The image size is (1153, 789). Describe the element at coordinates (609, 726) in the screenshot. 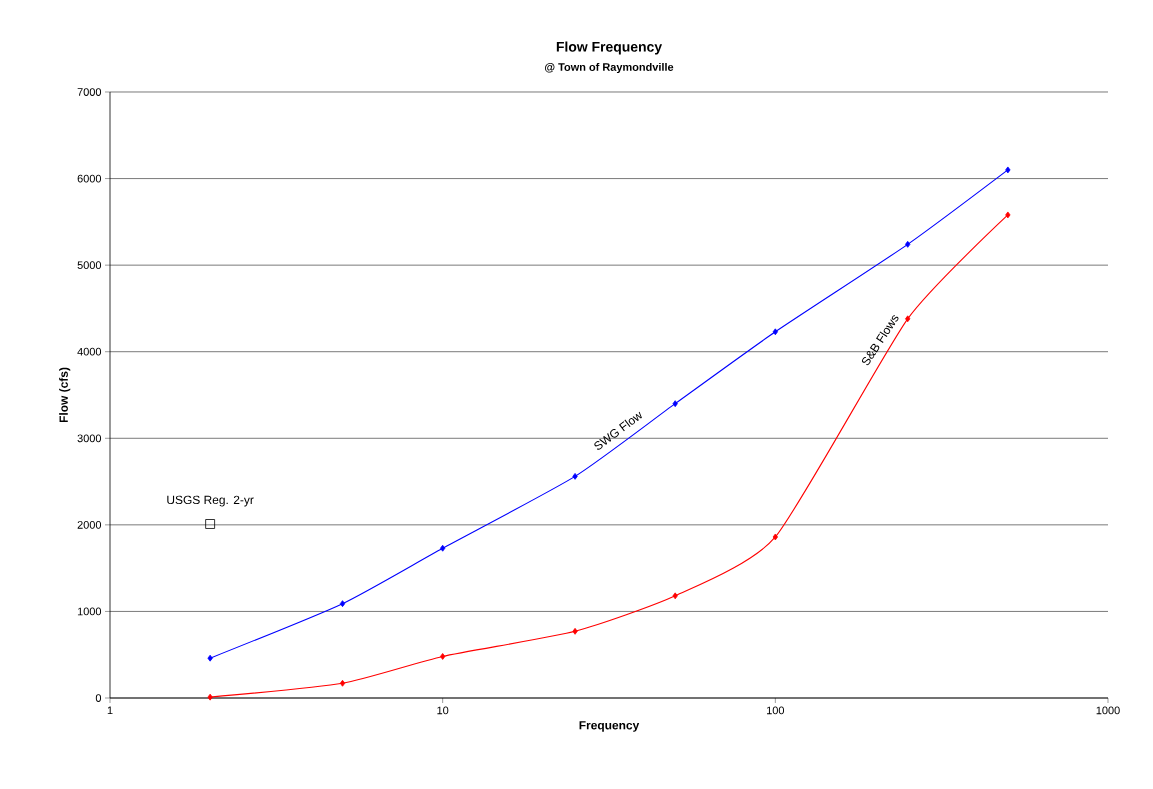

I see `x-axis-title: Frequency` at that location.